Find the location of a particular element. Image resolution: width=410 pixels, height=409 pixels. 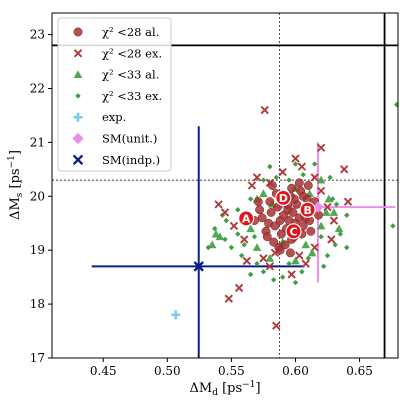

legend-label-2: χ² <33 al. is located at coordinates (130, 75).